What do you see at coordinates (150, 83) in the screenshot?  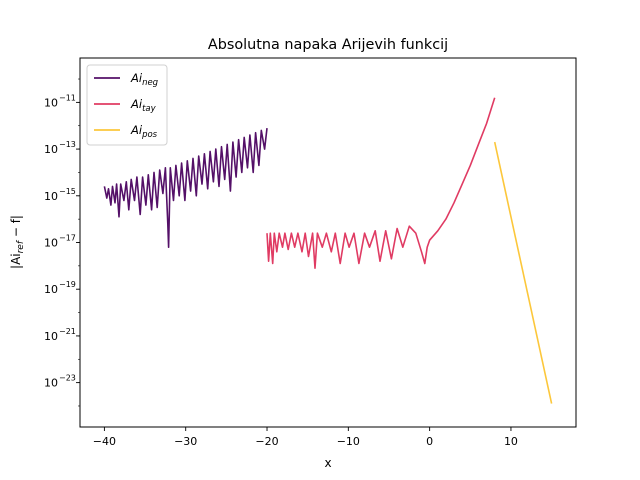 I see `legend-label-sub: neg` at bounding box center [150, 83].